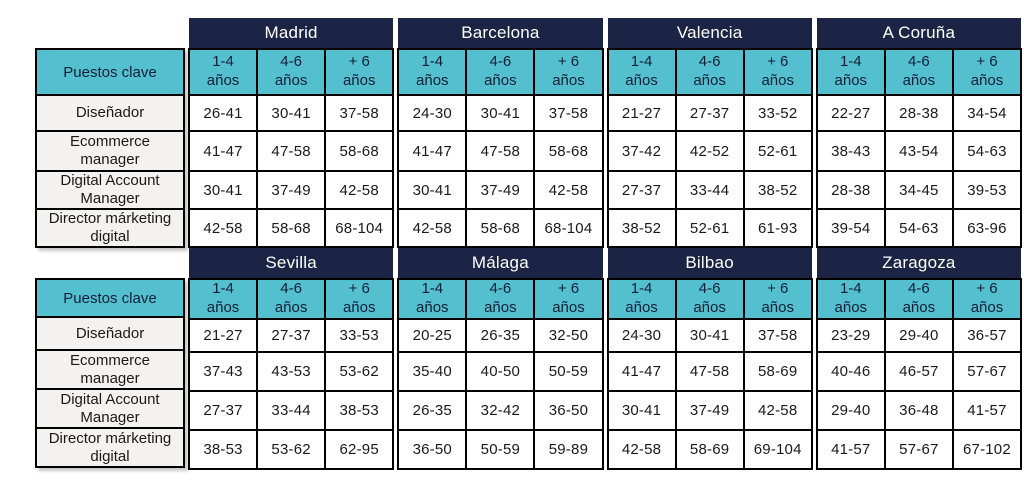  I want to click on salary-range-cell: 22-27, so click(850, 113).